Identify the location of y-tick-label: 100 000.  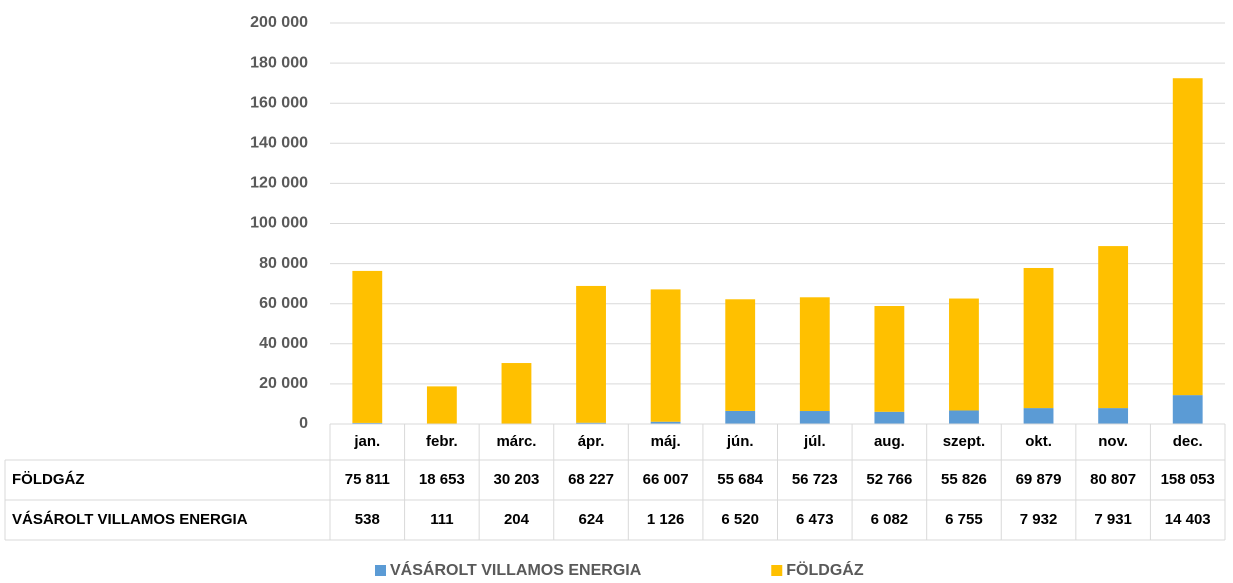
(279, 223).